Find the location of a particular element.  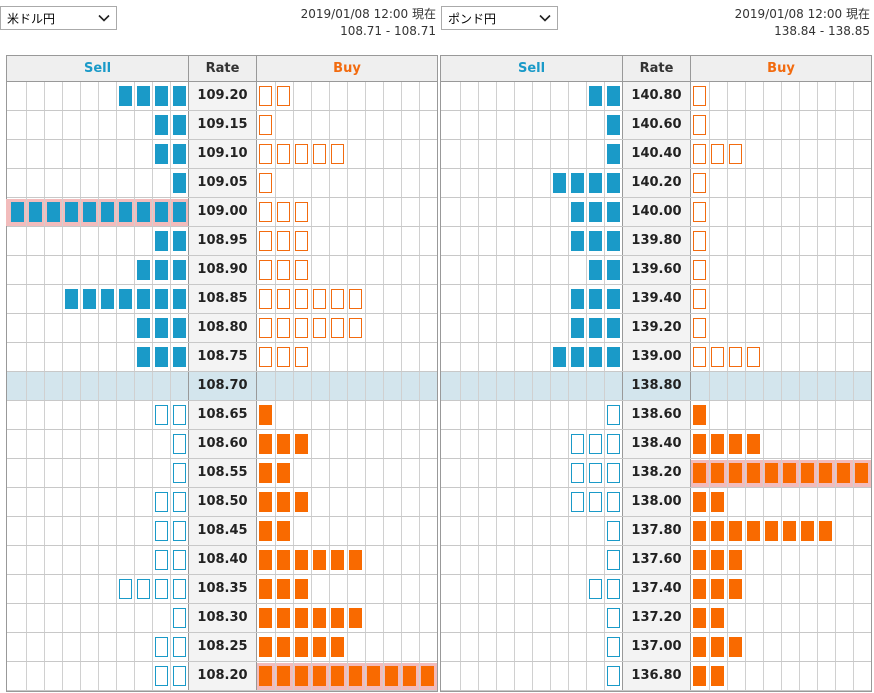

sell-header: Sell is located at coordinates (97, 69).